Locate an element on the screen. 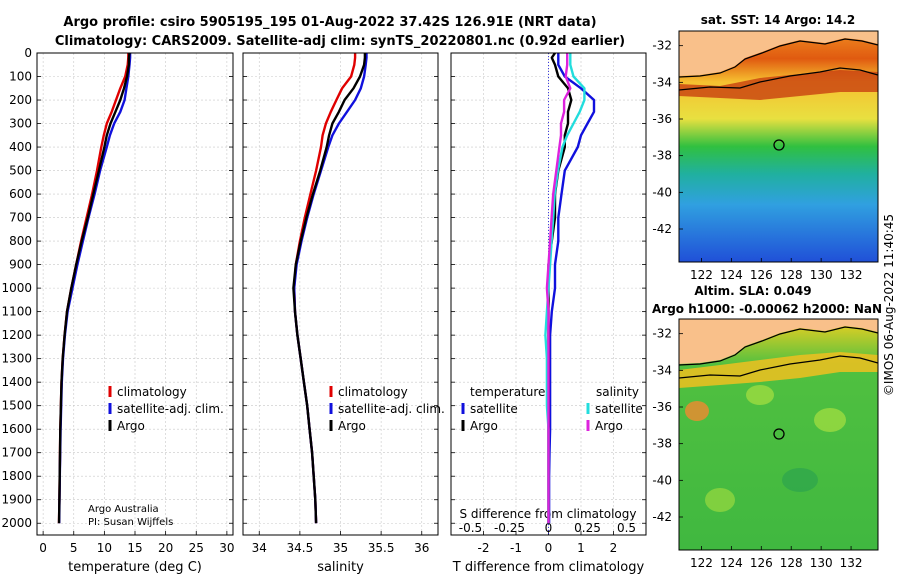  credit-line-1: Argo Australia is located at coordinates (123, 509).